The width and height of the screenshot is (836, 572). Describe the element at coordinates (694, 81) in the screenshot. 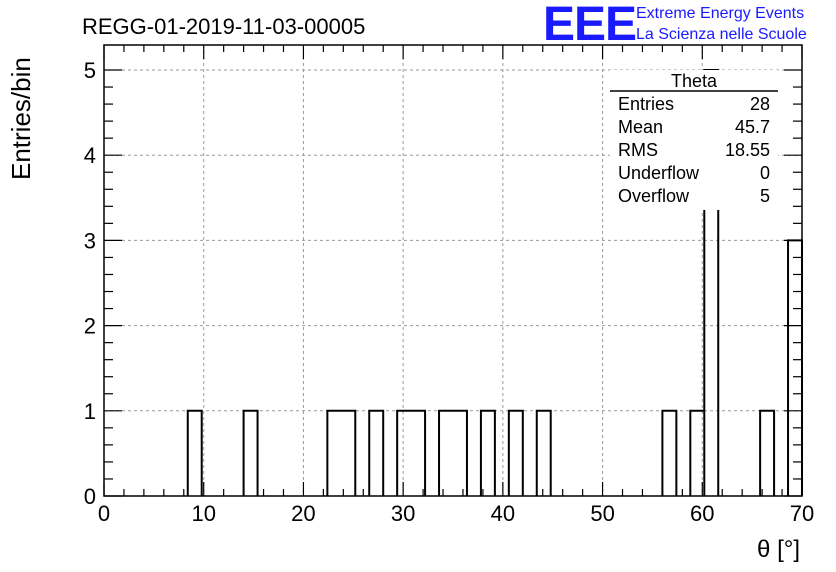

I see `stats-box-title: Theta` at that location.